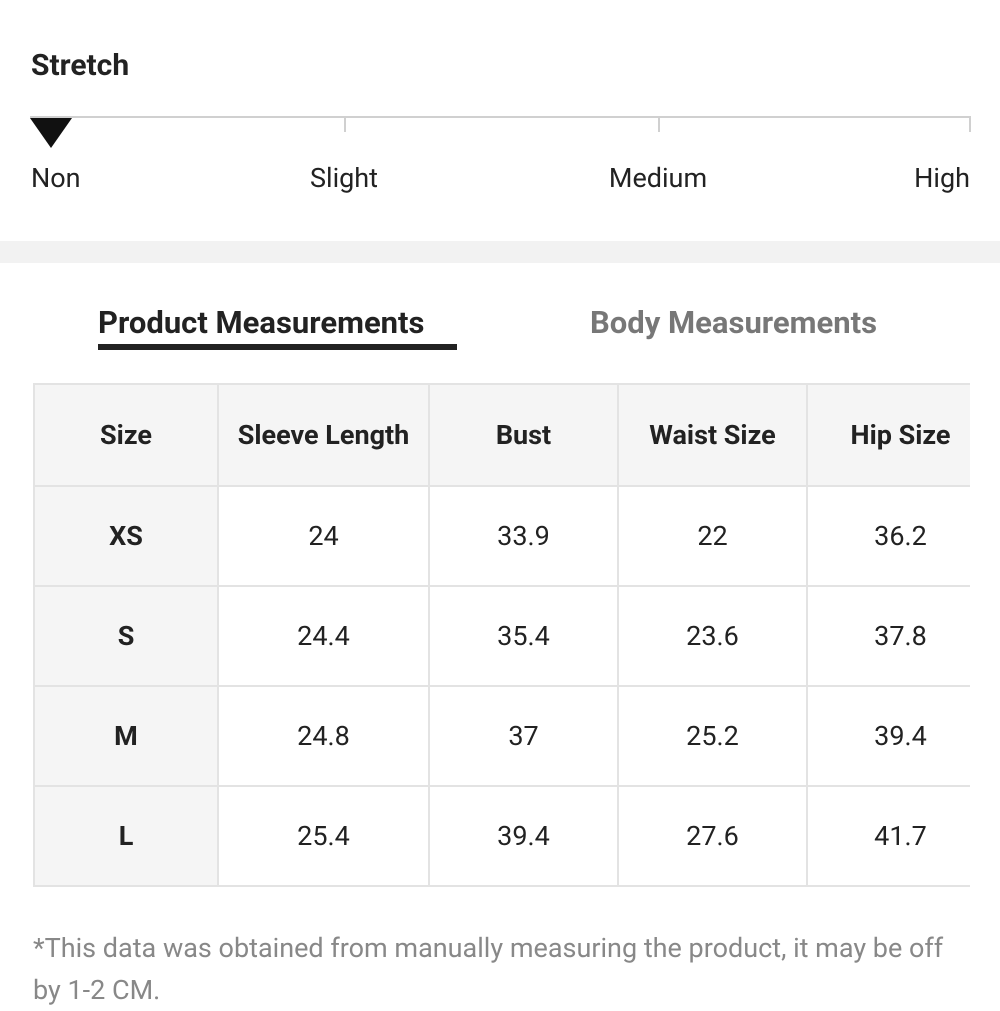 The height and width of the screenshot is (1011, 1000). What do you see at coordinates (323, 536) in the screenshot?
I see `value-cell: 24` at bounding box center [323, 536].